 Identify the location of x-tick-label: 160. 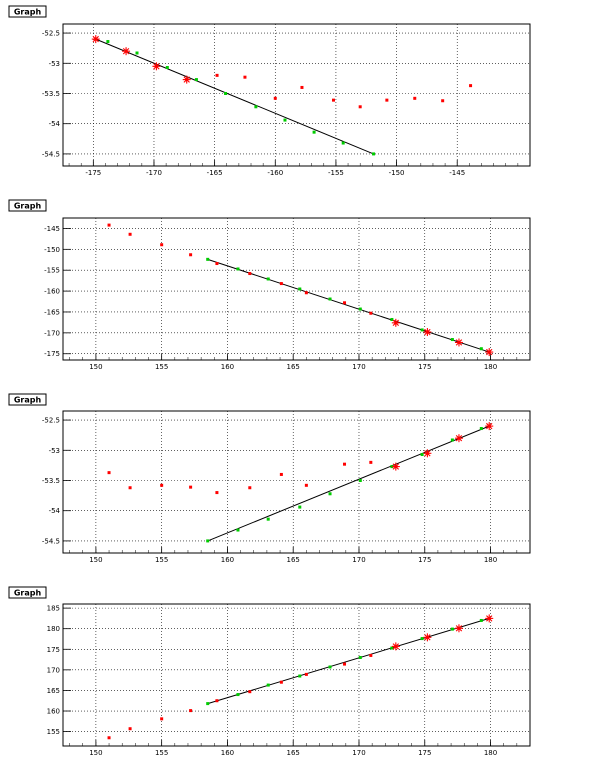
(227, 367).